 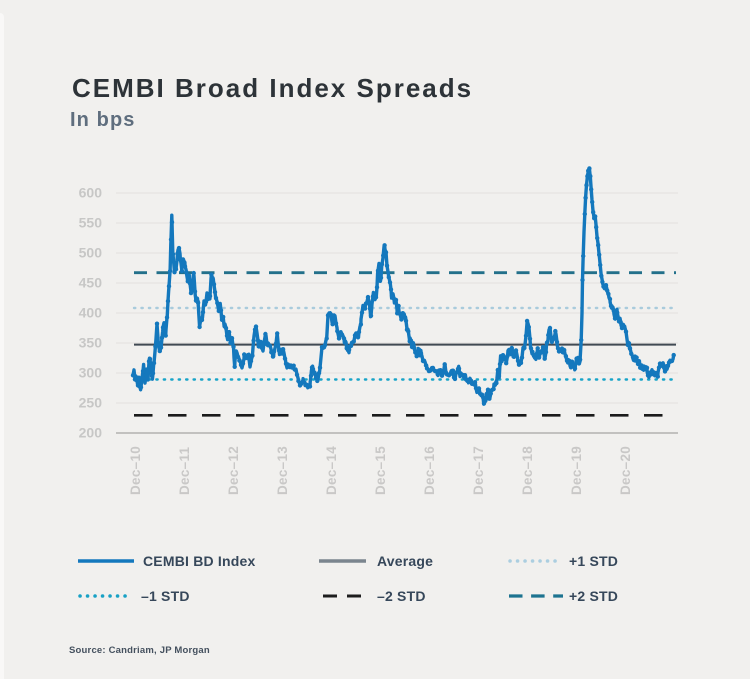 I want to click on svg-text: 600, so click(x=91, y=193).